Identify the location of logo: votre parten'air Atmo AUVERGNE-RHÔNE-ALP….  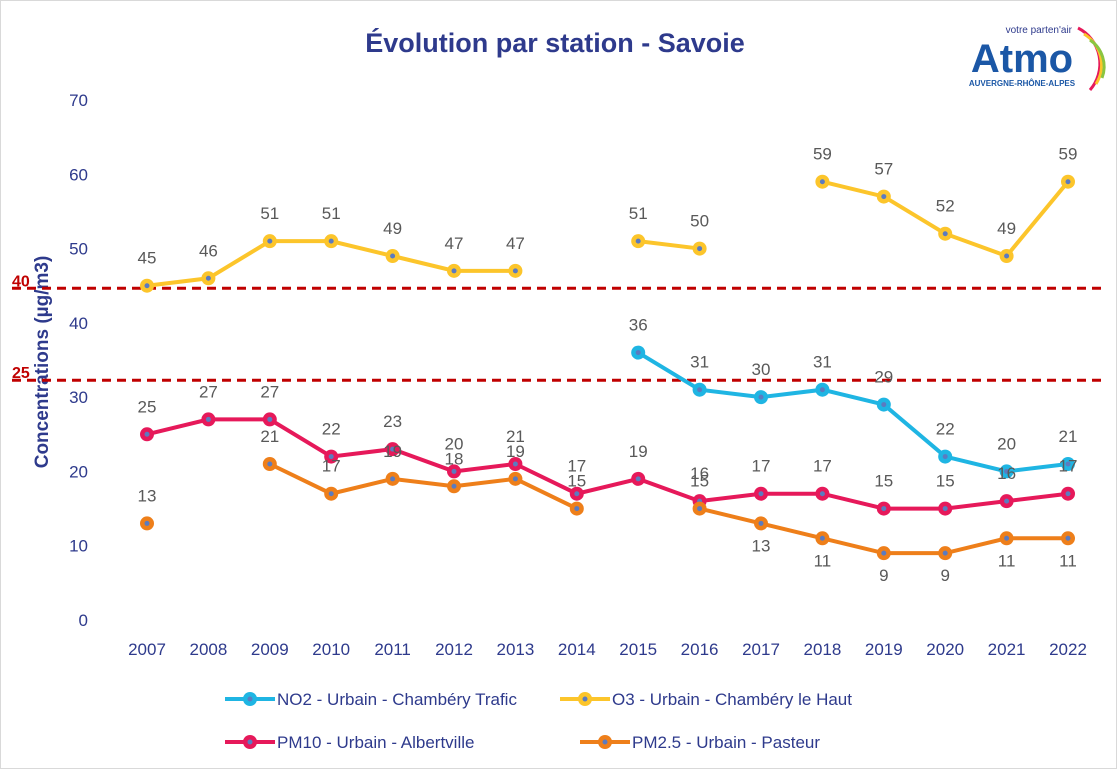
(1037, 58).